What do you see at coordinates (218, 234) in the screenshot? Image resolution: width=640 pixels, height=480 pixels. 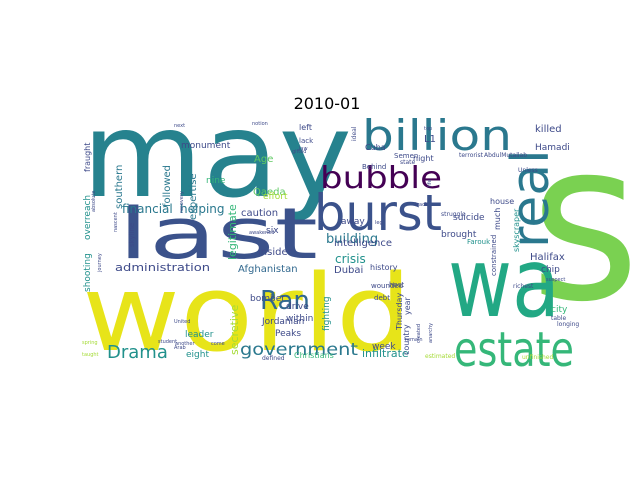 I see `cloud-word: last` at bounding box center [218, 234].